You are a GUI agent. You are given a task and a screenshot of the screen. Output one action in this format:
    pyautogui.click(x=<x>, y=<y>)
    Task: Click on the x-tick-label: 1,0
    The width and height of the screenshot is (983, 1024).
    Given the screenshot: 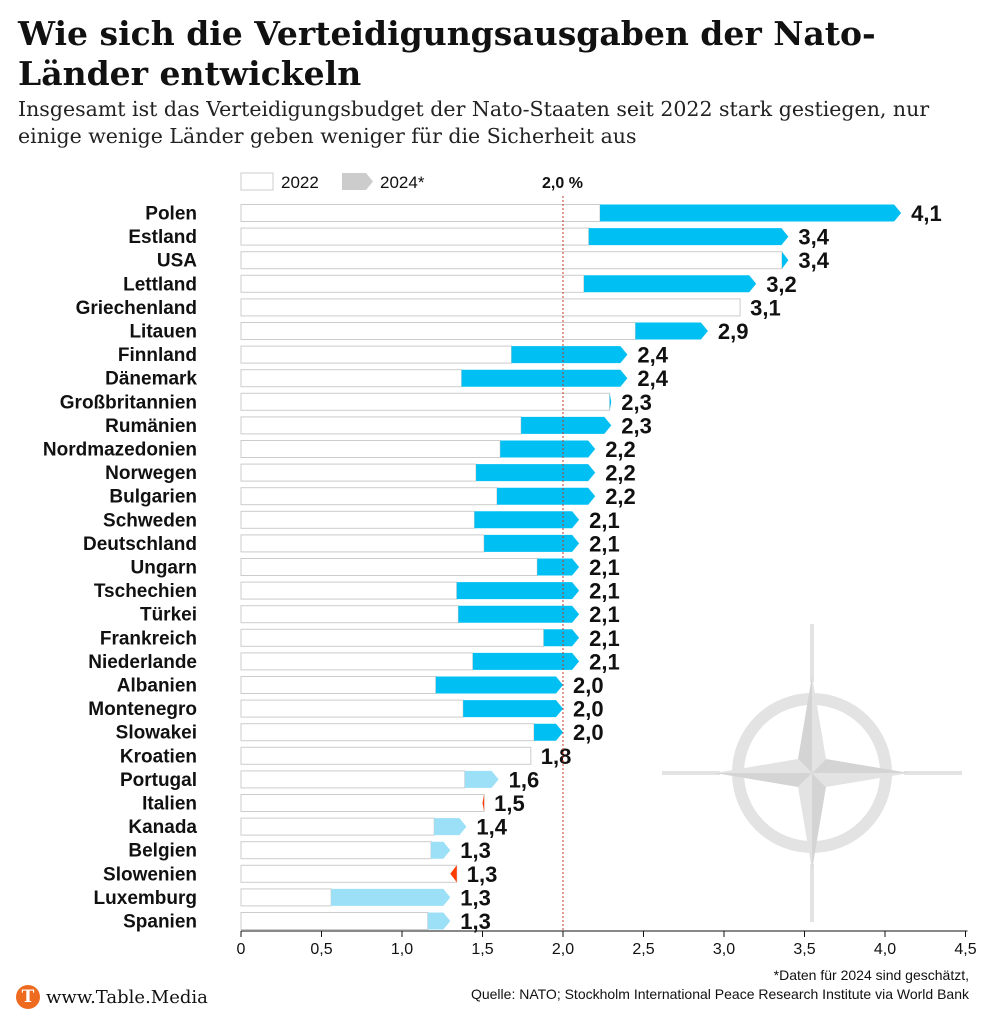 What is the action you would take?
    pyautogui.click(x=402, y=949)
    